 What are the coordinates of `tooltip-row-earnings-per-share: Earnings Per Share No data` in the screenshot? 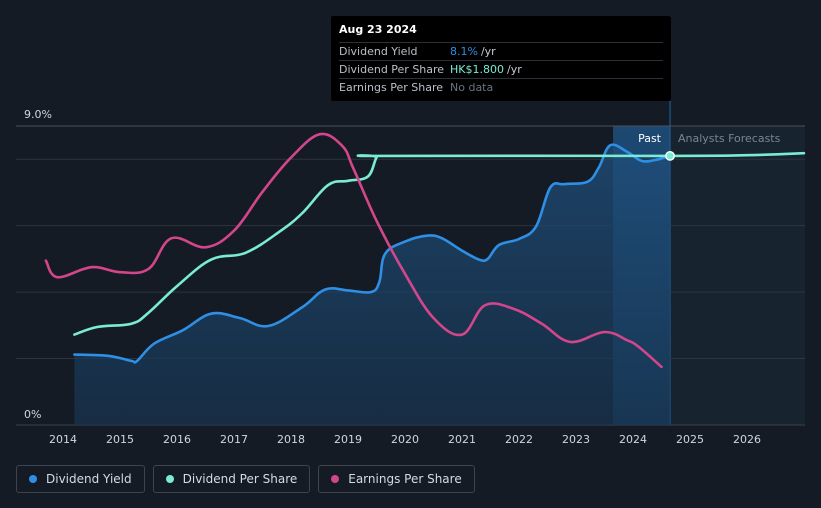 It's located at (501, 87).